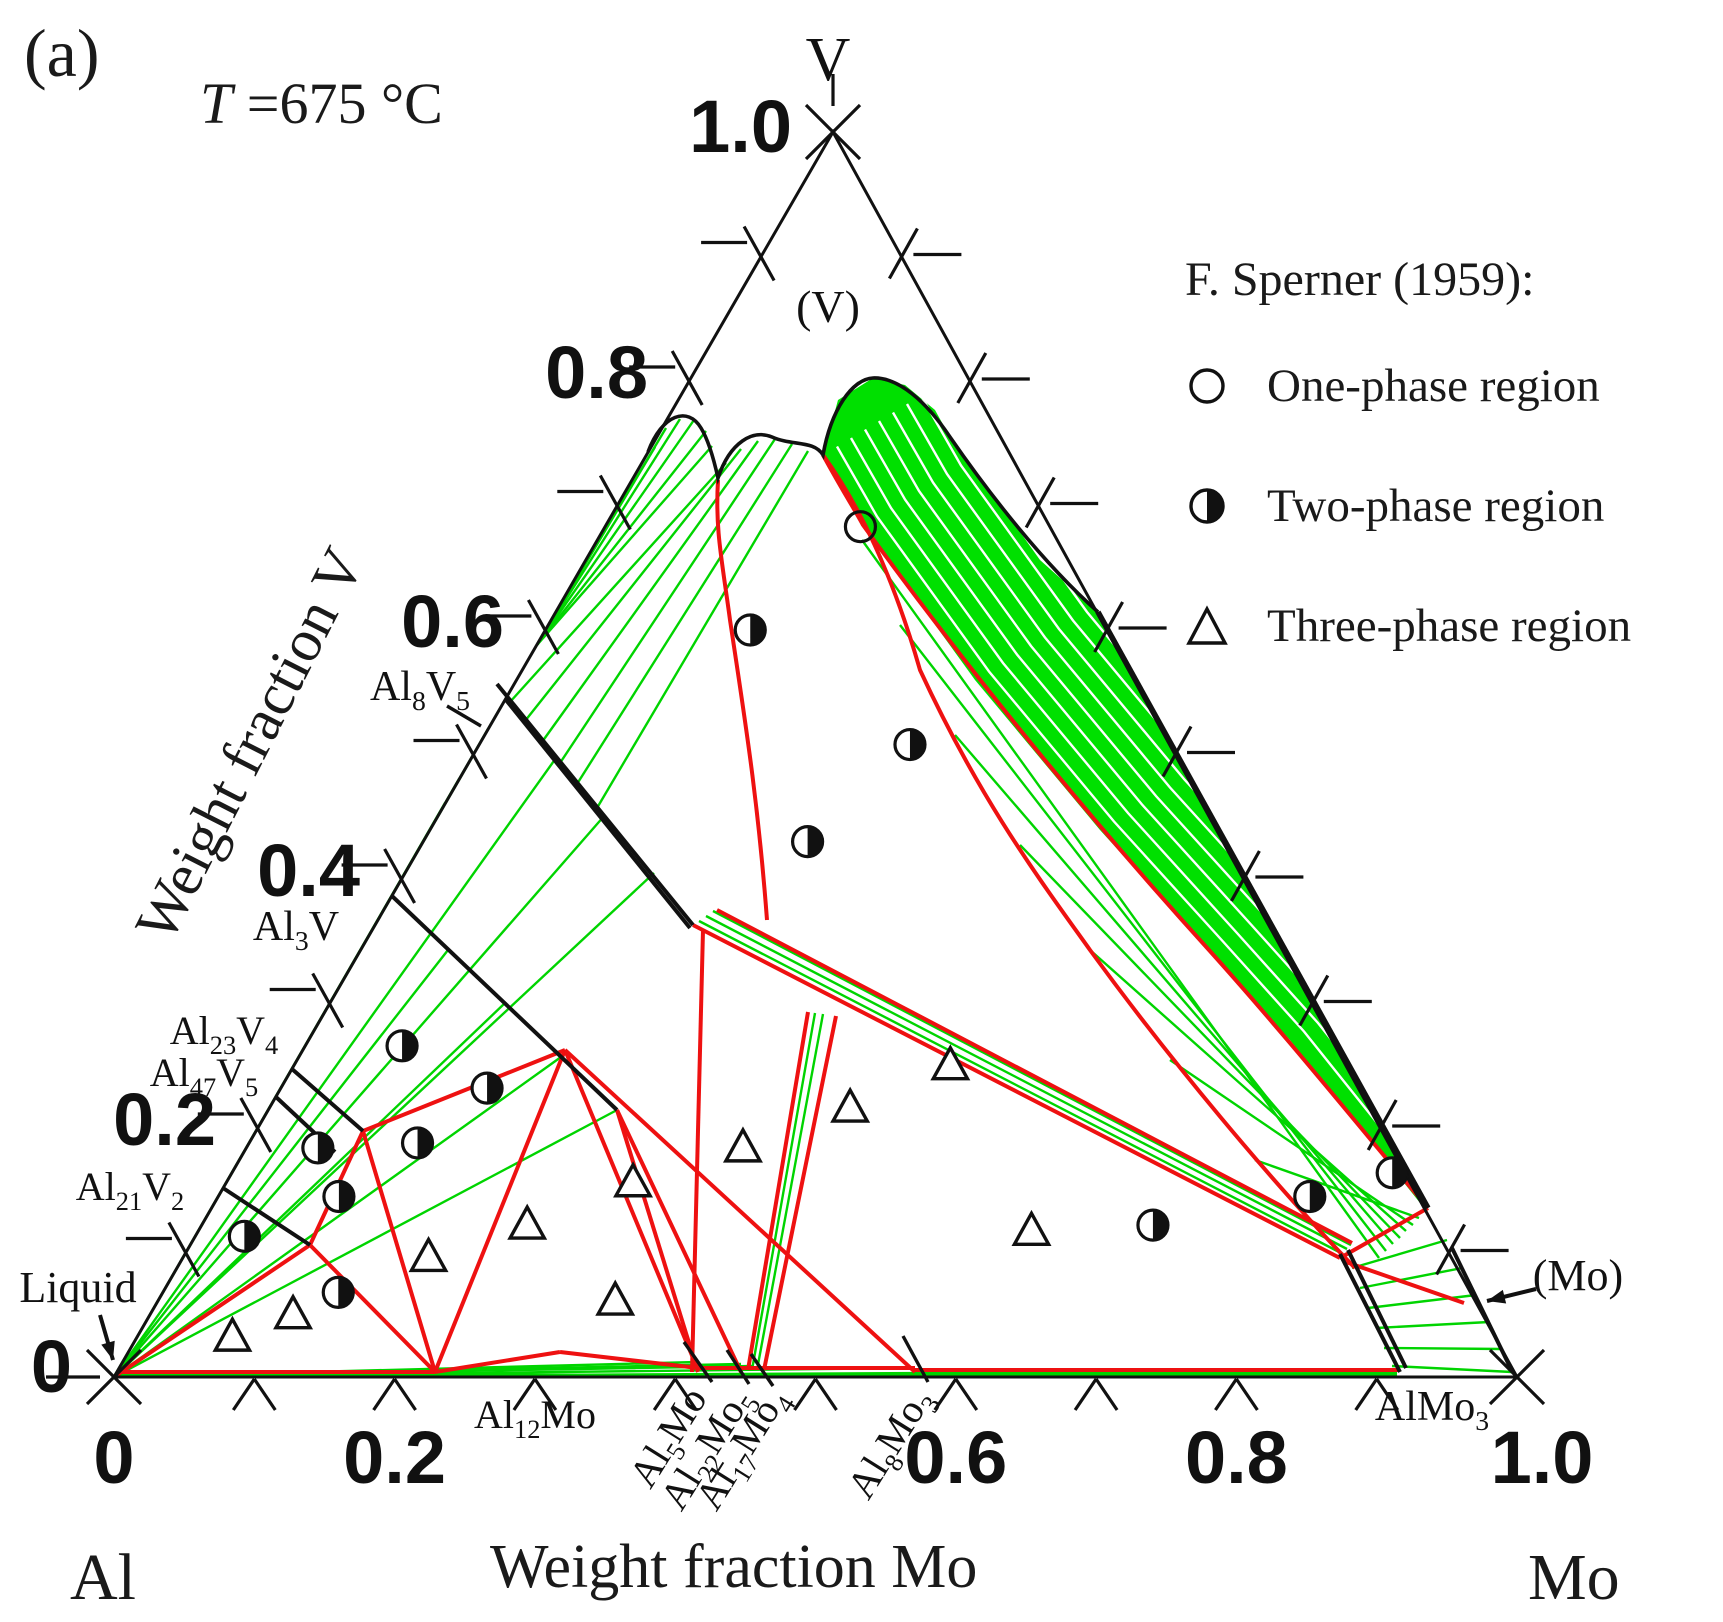 This screenshot has width=1723, height=1622. I want to click on AlMo3-lens-b, so click(1377, 1309).